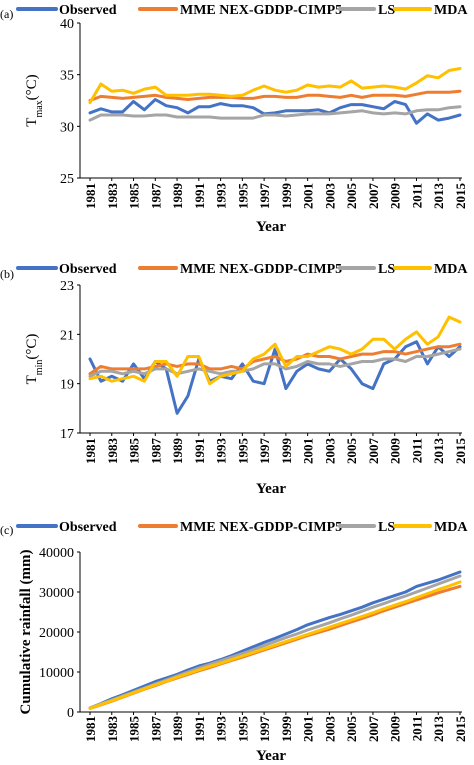  I want to click on y-tick-label: 20000, so click(56, 633).